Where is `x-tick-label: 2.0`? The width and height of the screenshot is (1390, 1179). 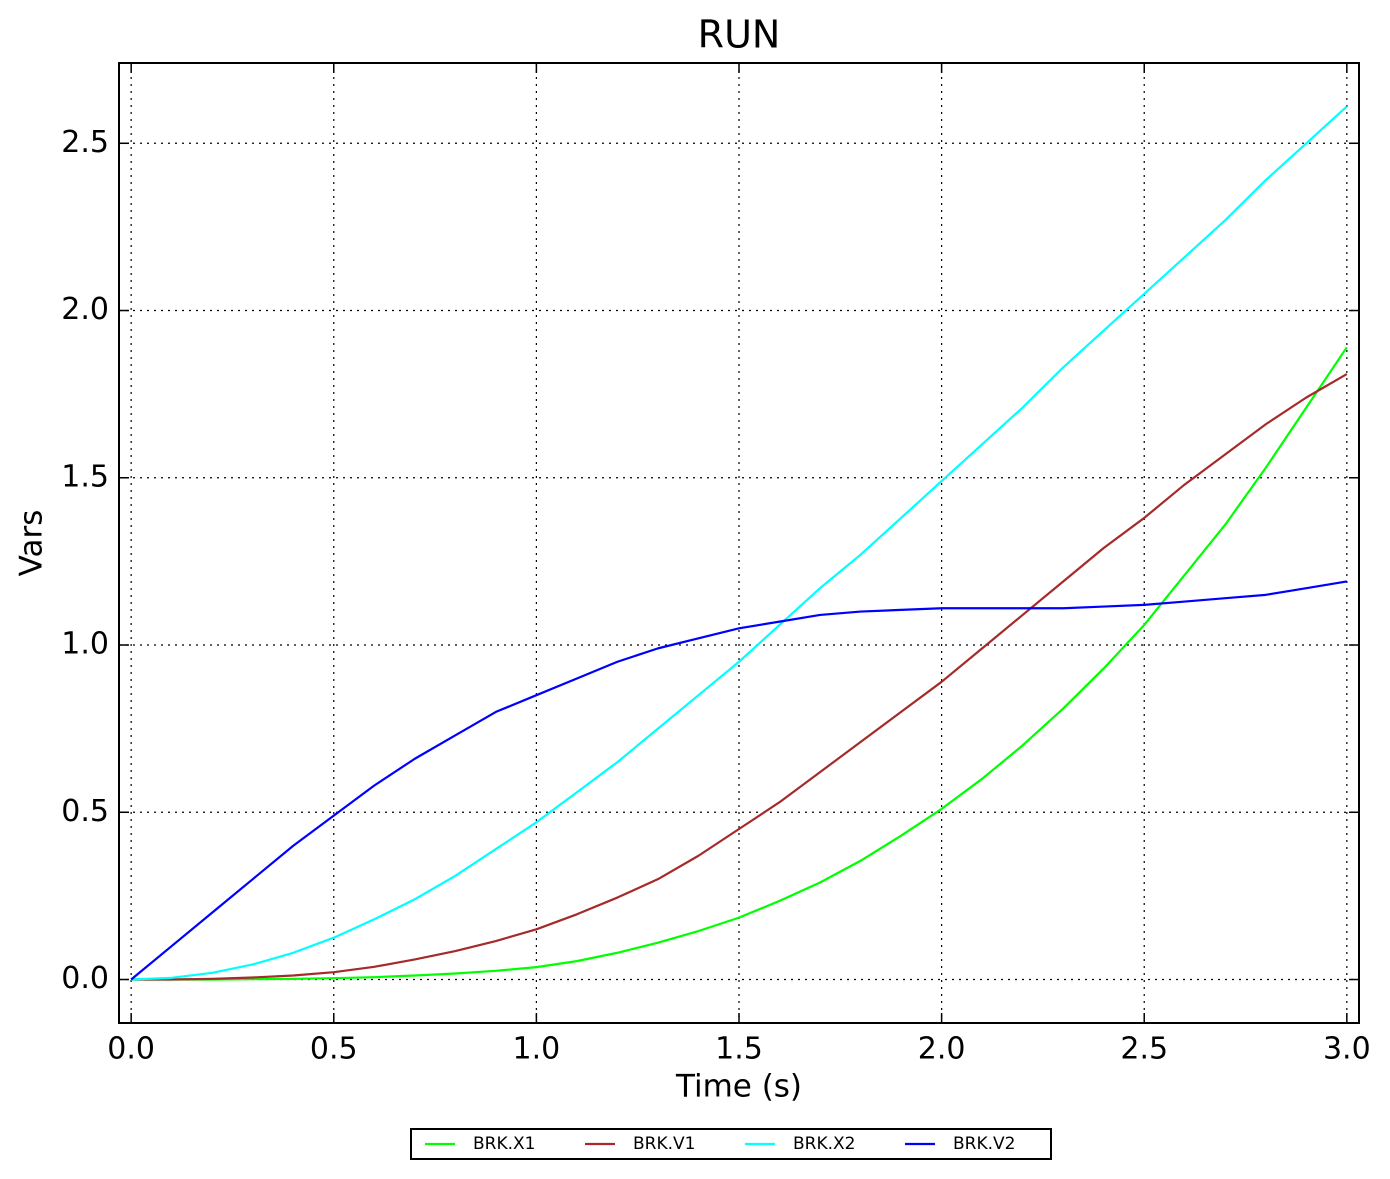
x-tick-label: 2.0 is located at coordinates (942, 1049).